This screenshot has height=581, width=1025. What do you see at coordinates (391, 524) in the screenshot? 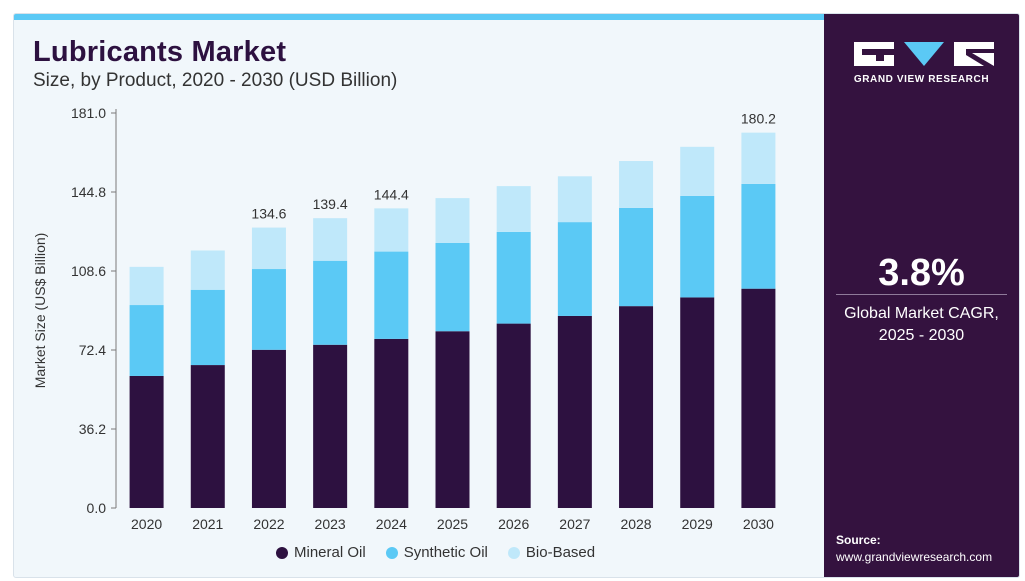
I see `x-tick-label: 2024` at bounding box center [391, 524].